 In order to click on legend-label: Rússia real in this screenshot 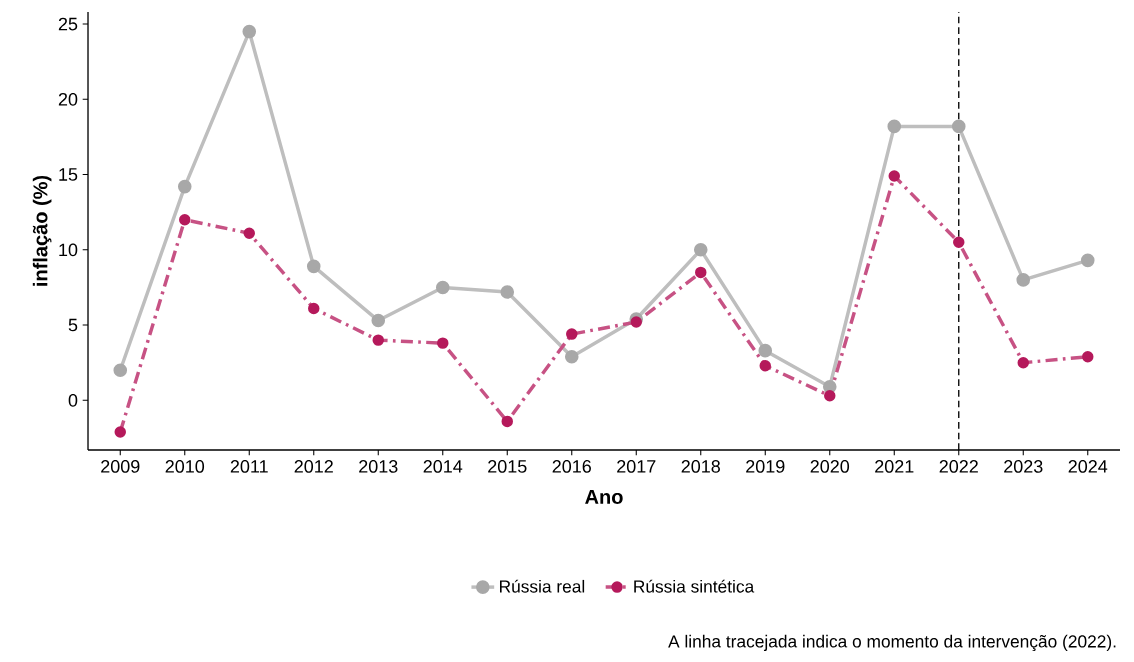, I will do `click(542, 586)`.